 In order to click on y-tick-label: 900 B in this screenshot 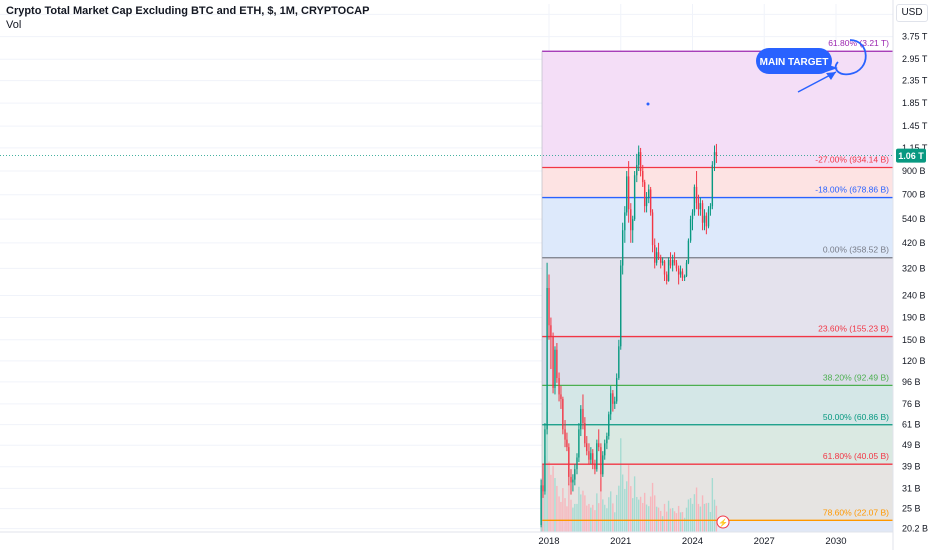, I will do `click(914, 171)`.